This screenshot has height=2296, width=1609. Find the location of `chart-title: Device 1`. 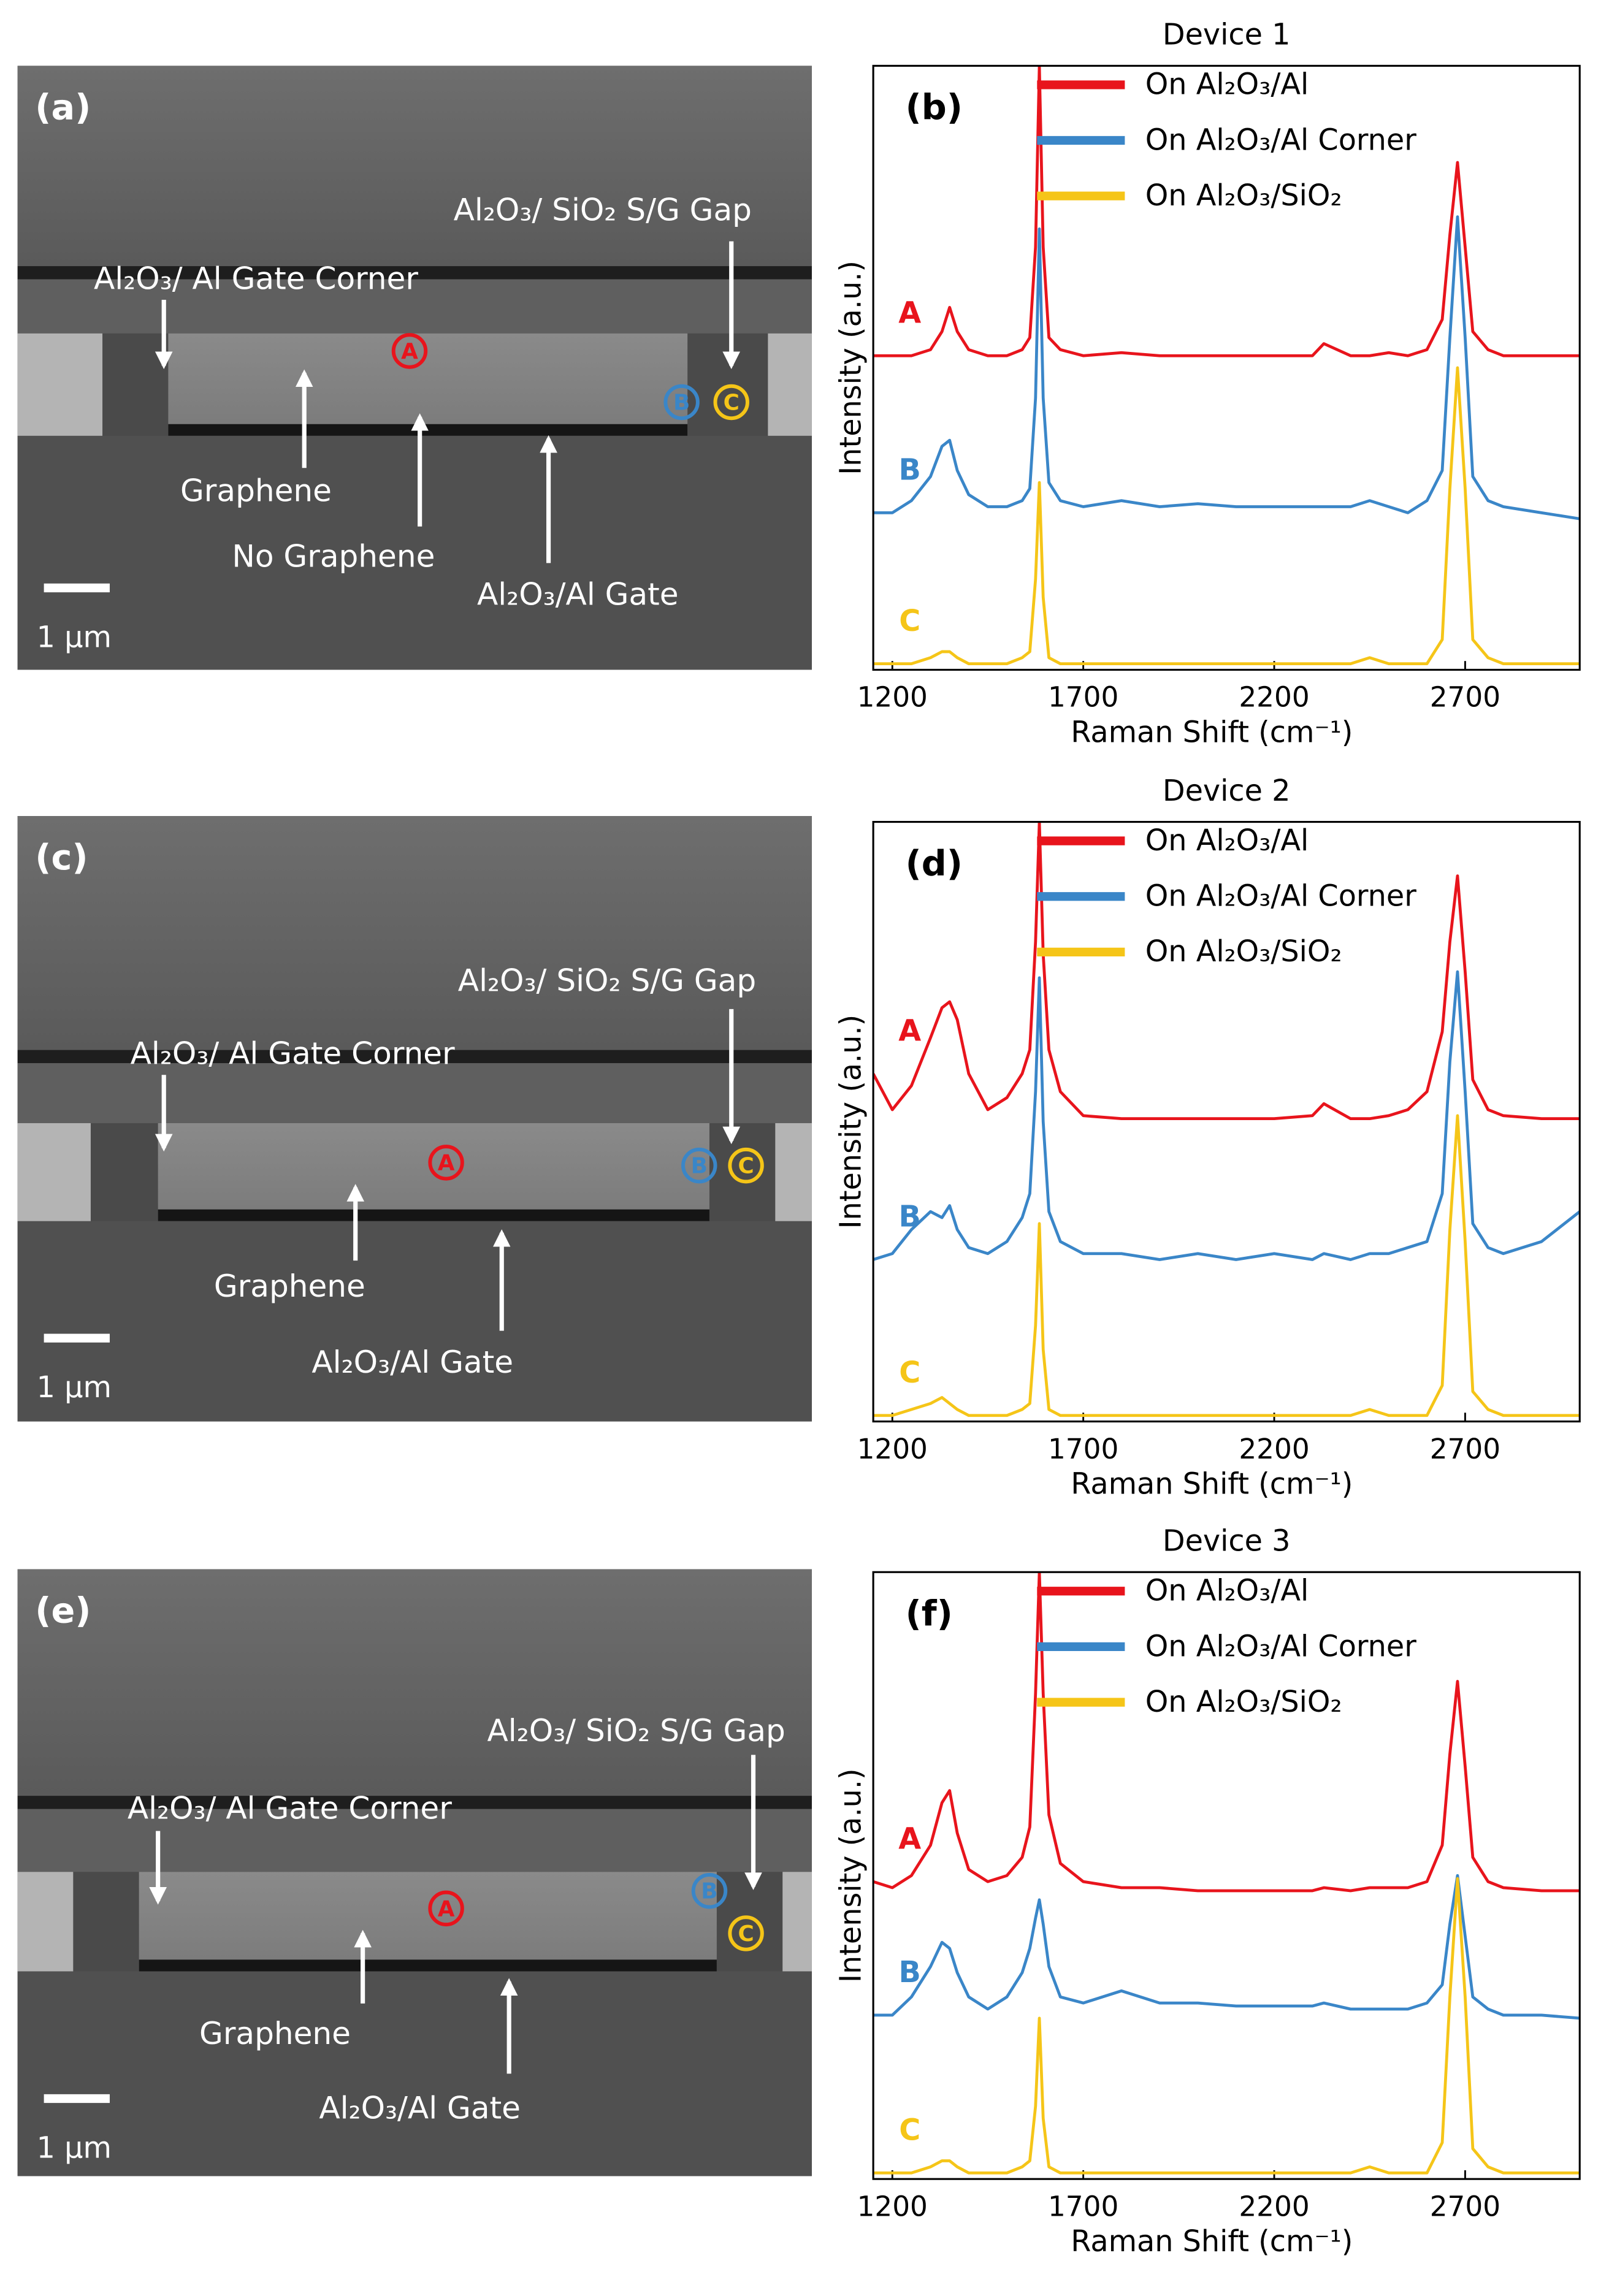

chart-title: Device 1 is located at coordinates (1227, 35).